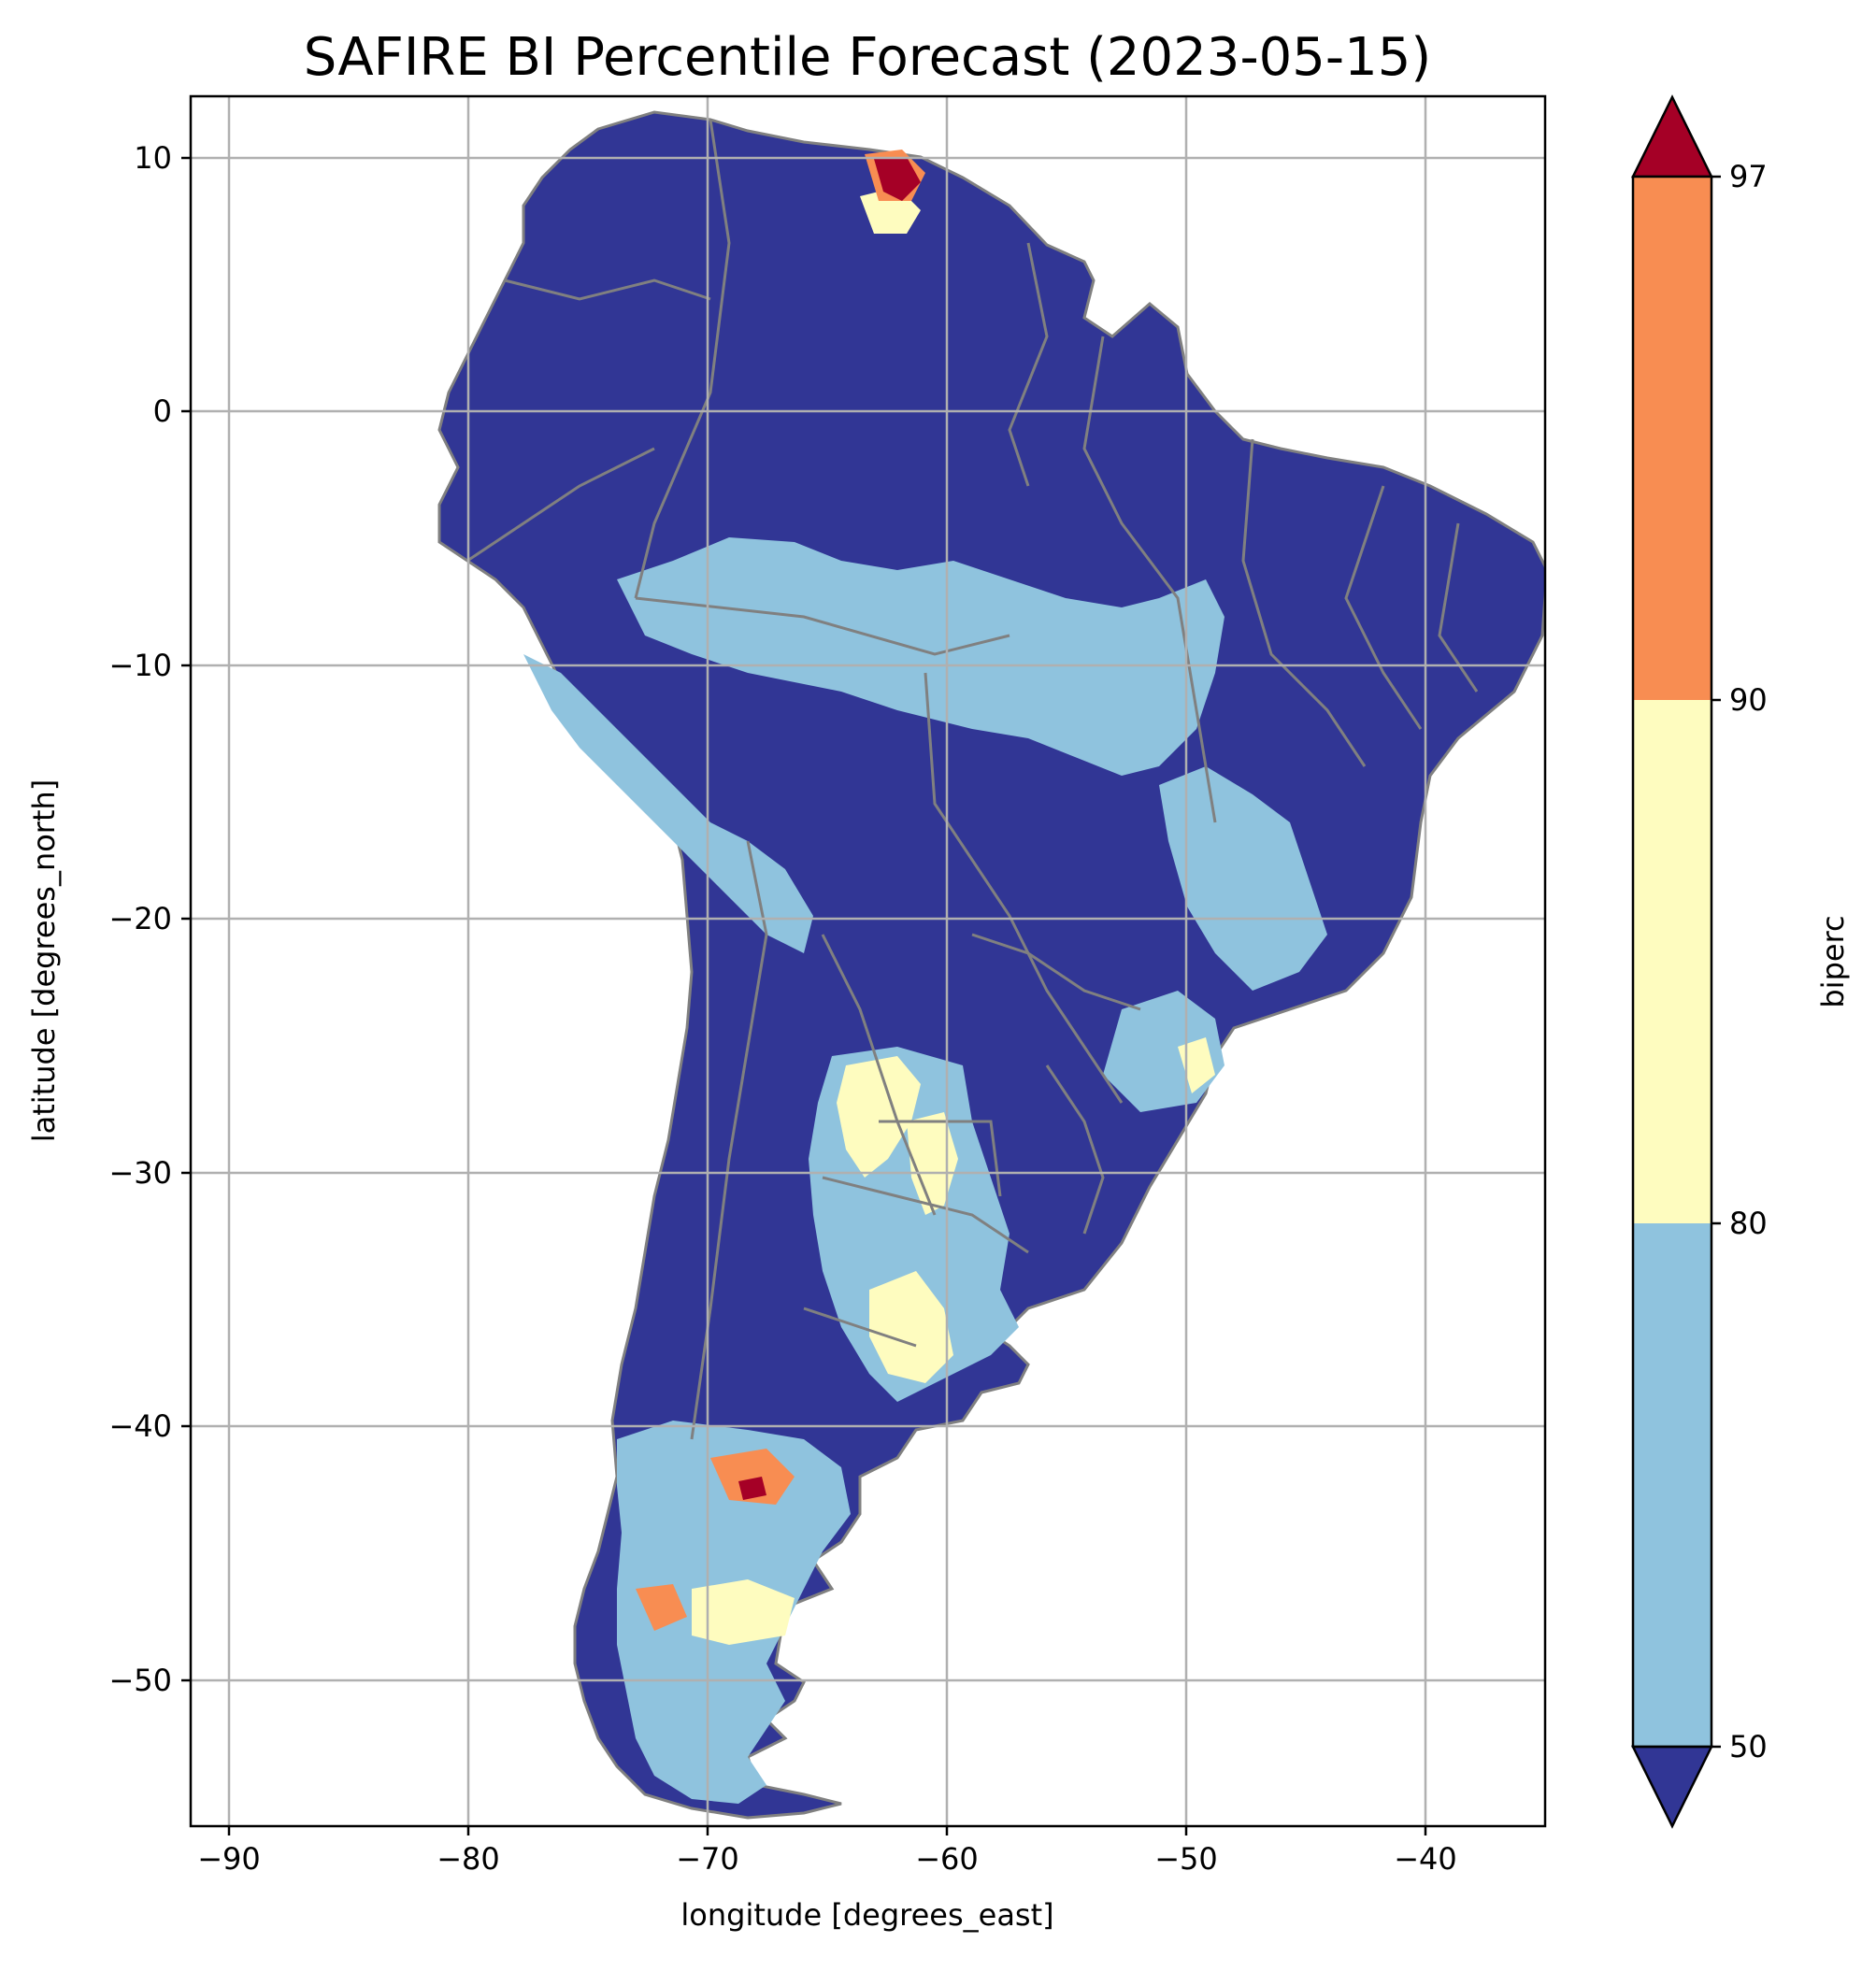 The width and height of the screenshot is (1876, 1971). Describe the element at coordinates (1748, 1223) in the screenshot. I see `colorbar-tick-label: 80` at that location.